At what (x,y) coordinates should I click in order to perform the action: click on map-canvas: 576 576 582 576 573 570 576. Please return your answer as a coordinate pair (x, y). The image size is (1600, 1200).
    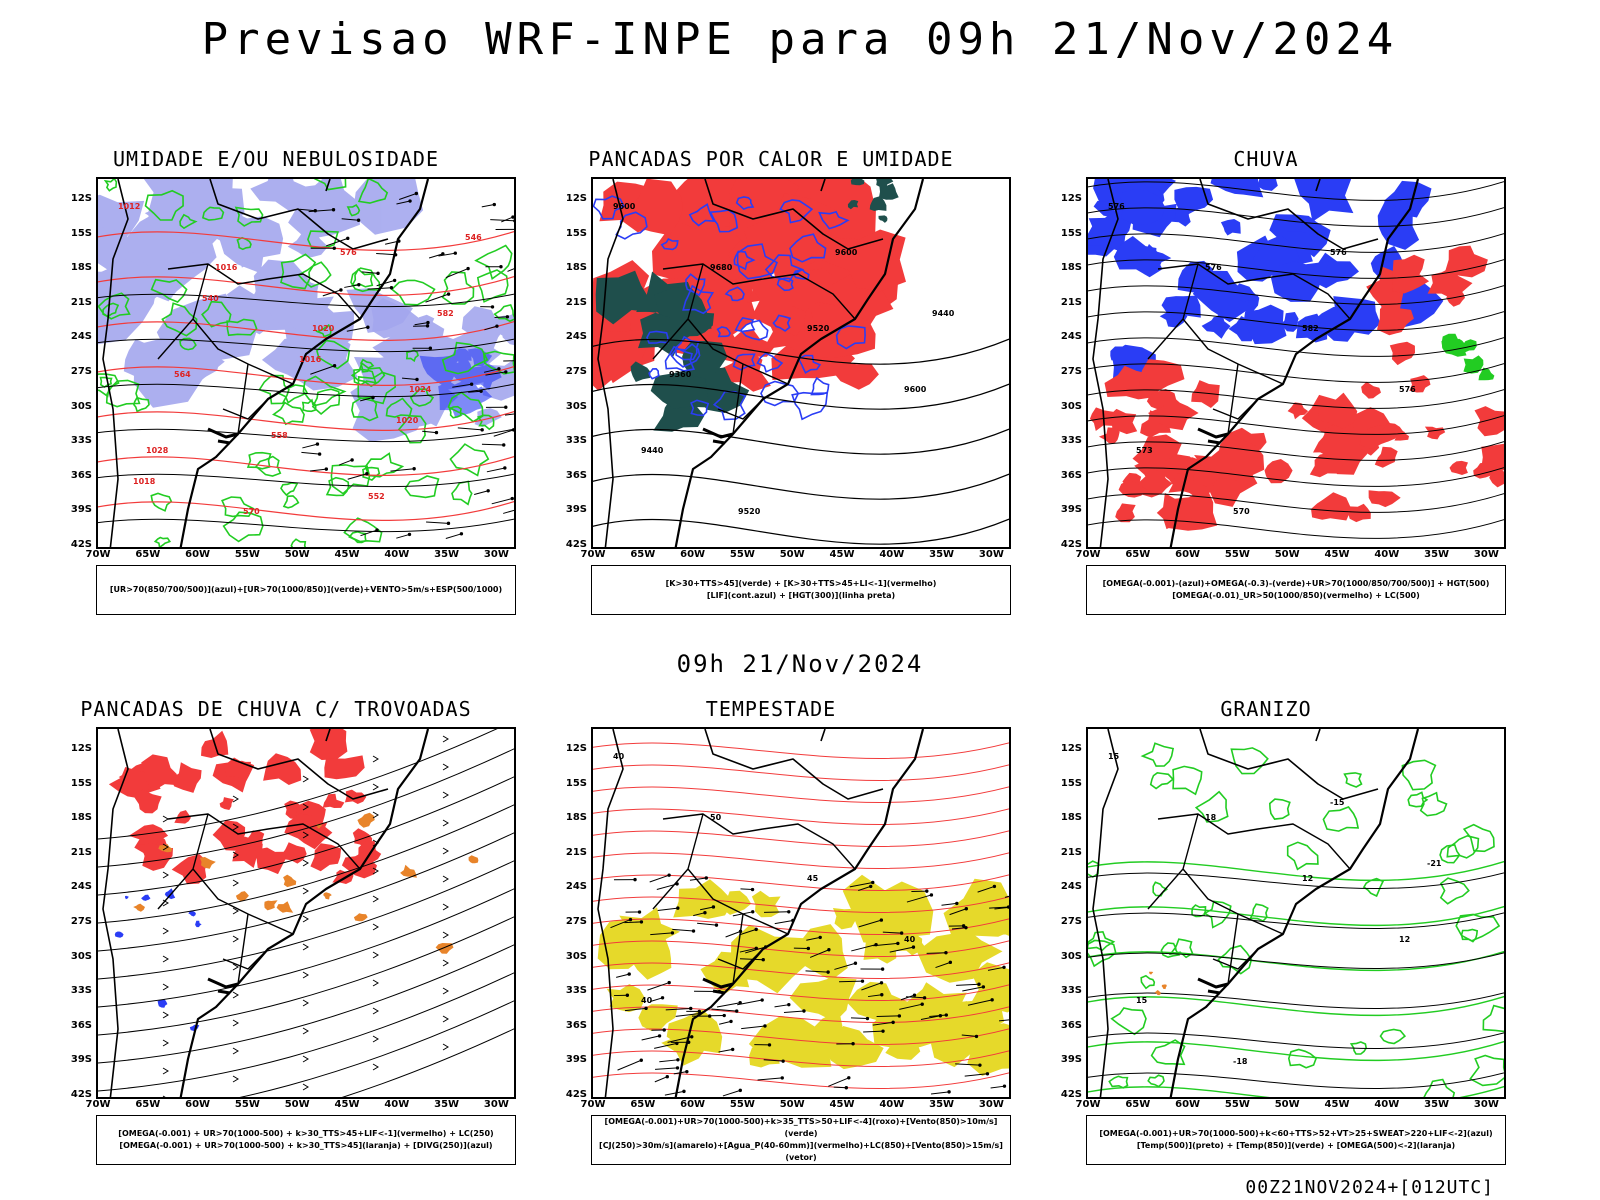
    Looking at the image, I should click on (1296, 363).